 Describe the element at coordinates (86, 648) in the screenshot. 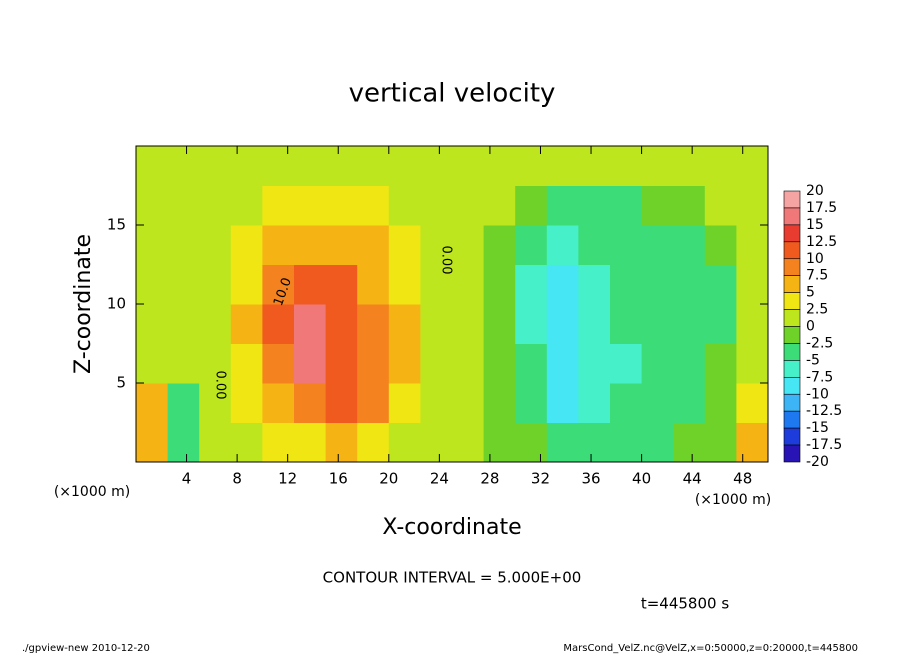

I see `footer-left: ./gpview-new 2010-12-20` at that location.